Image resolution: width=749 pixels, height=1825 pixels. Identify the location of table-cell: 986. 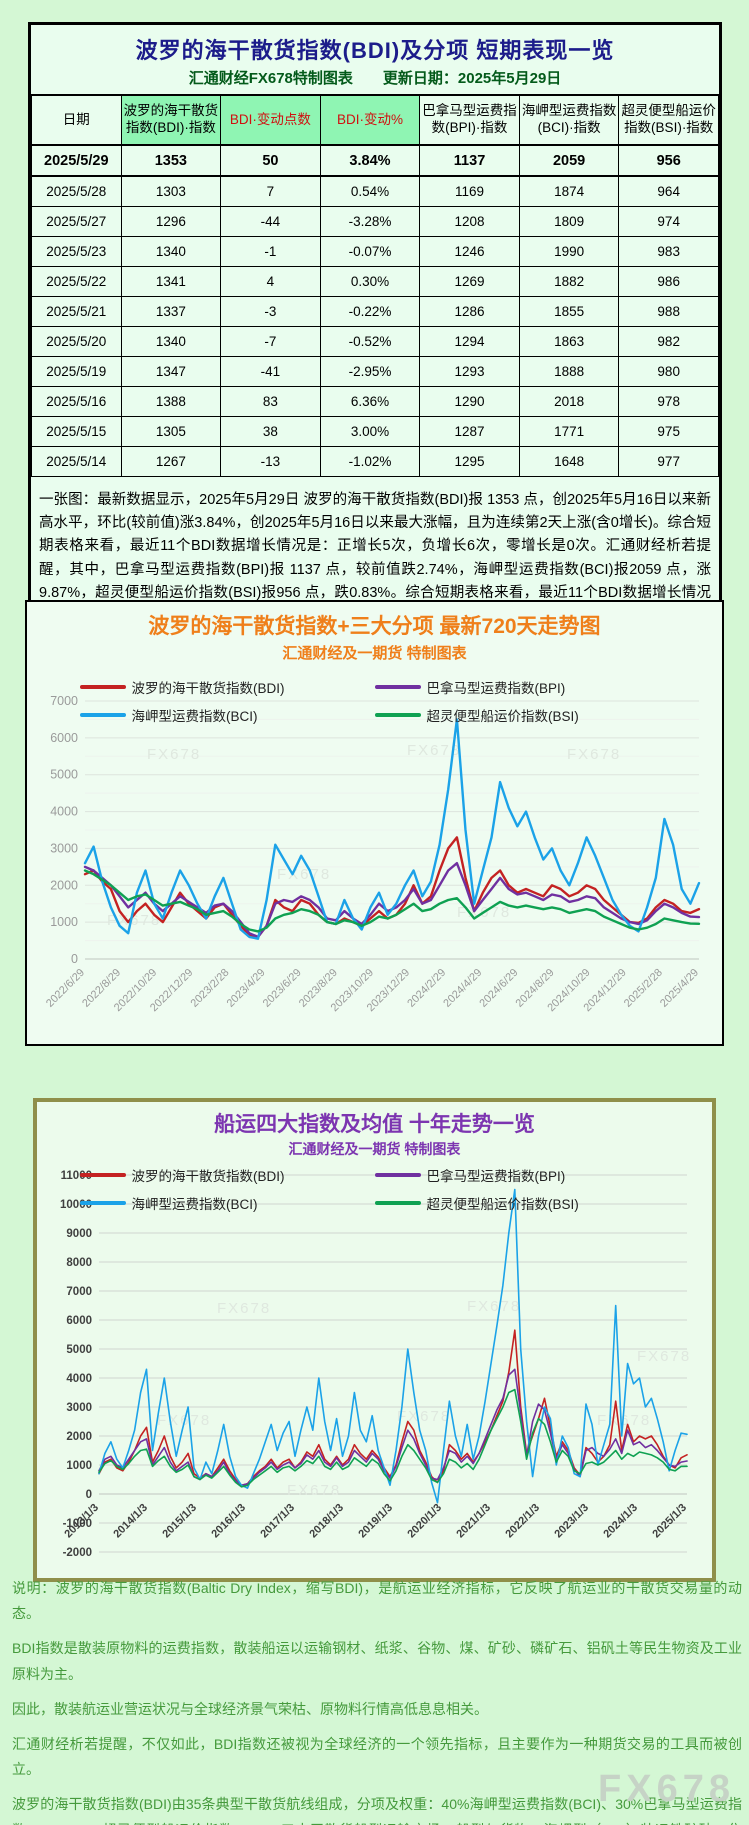
(668, 281).